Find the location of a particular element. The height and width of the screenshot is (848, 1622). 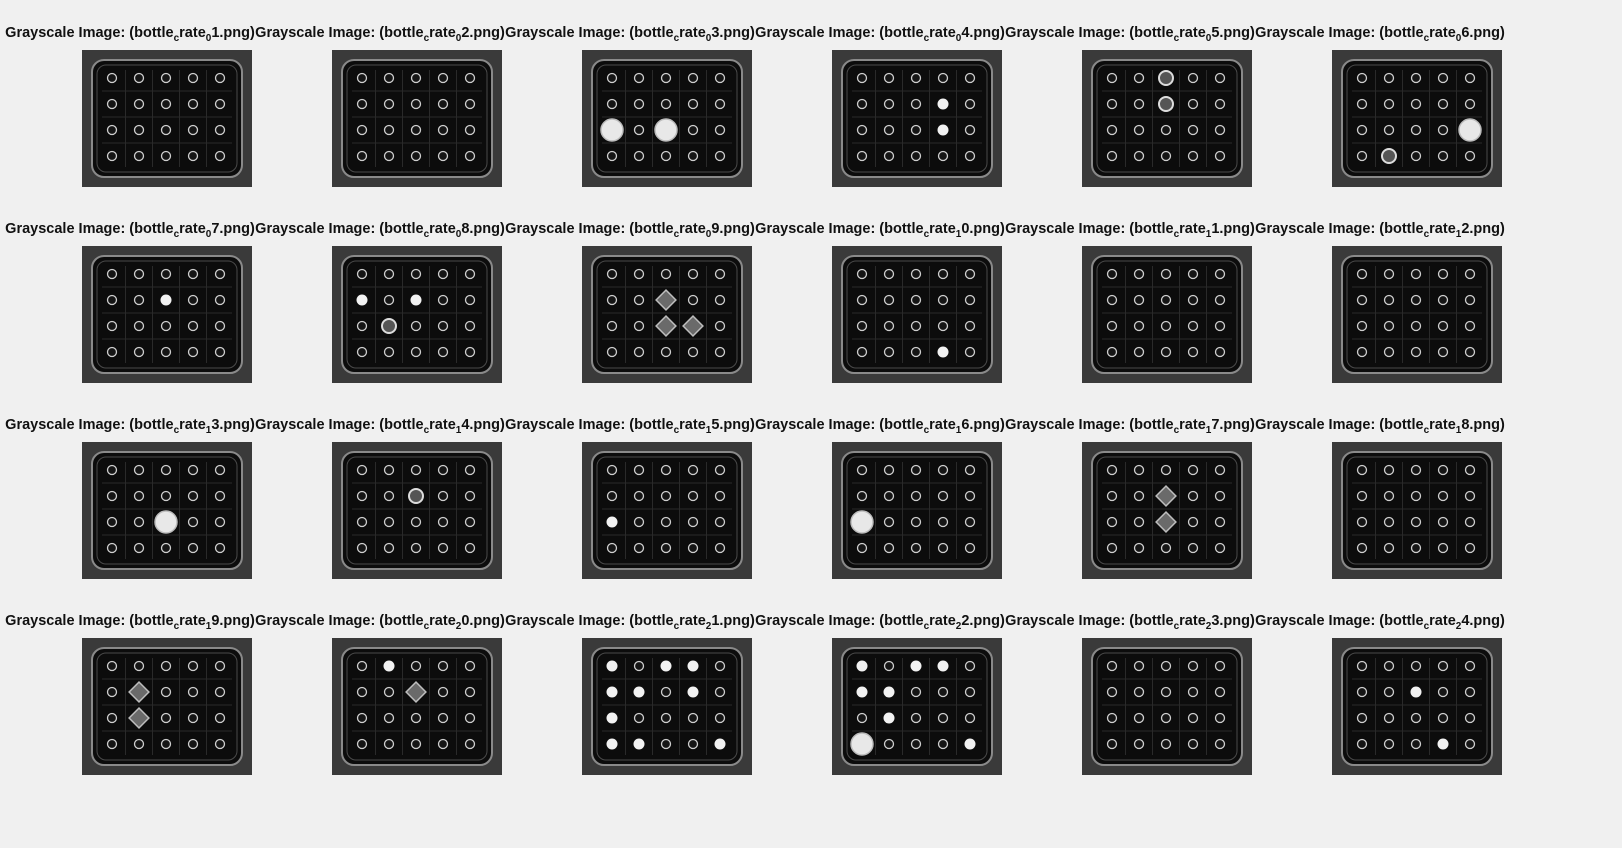

subplot-title: Grayscale Image: (bottlecrate23.png) is located at coordinates (1130, 622).